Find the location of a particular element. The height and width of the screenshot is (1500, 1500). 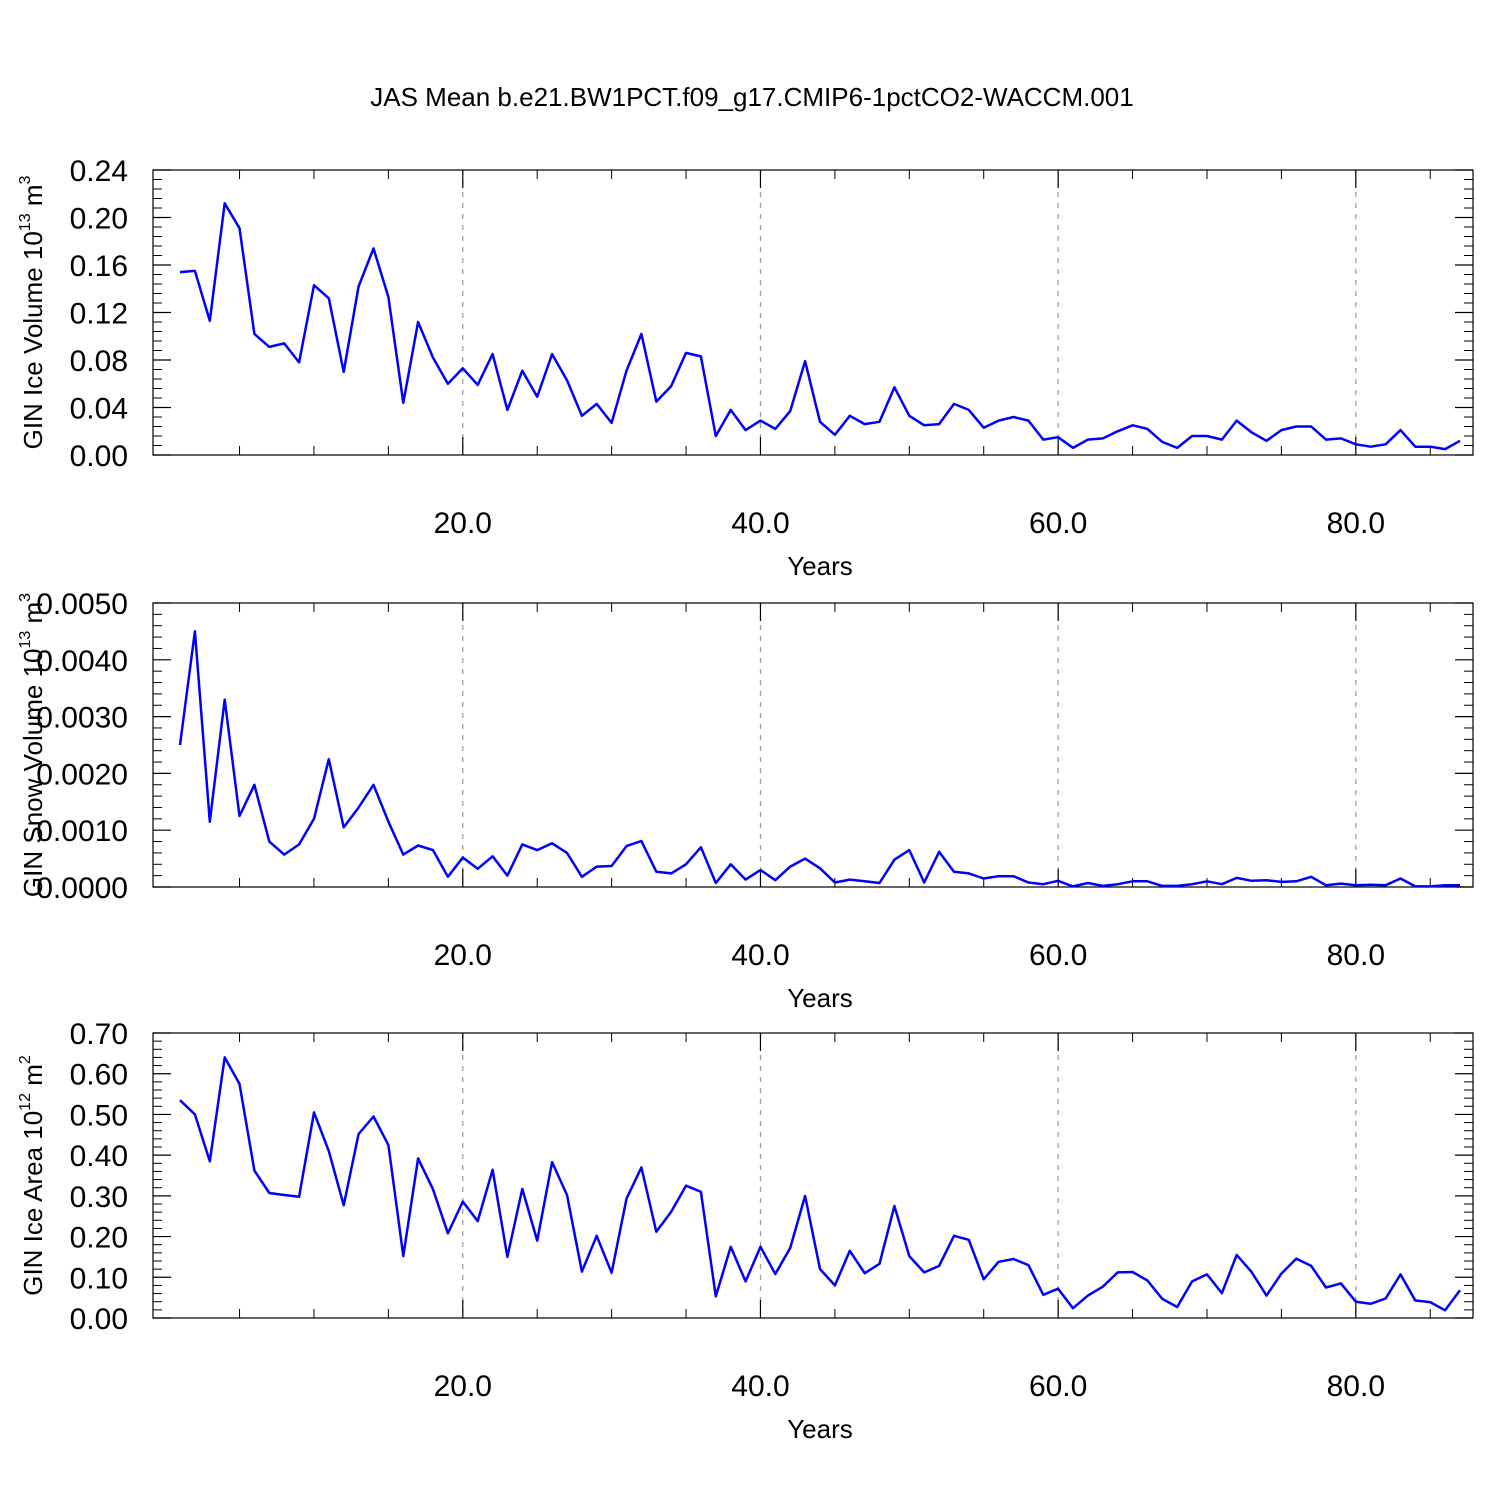

y-axis-title: GIN Snow Volume 1013 m3 is located at coordinates (32, 745).